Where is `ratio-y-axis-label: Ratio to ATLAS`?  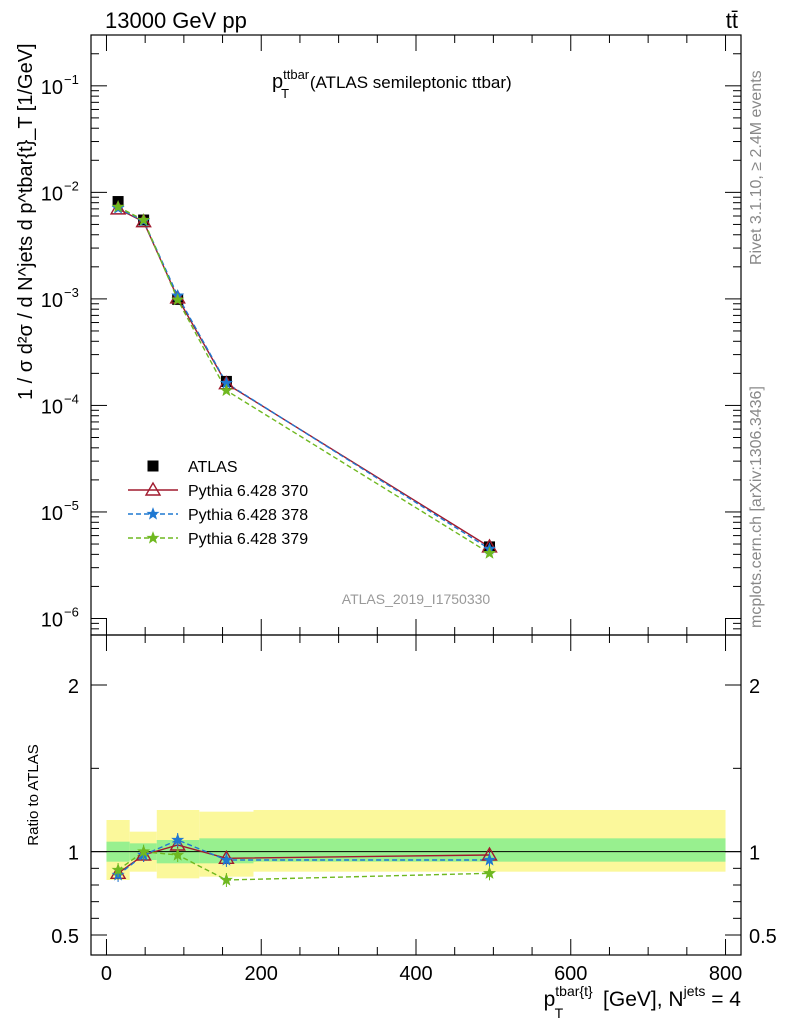
ratio-y-axis-label: Ratio to ATLAS is located at coordinates (33, 794).